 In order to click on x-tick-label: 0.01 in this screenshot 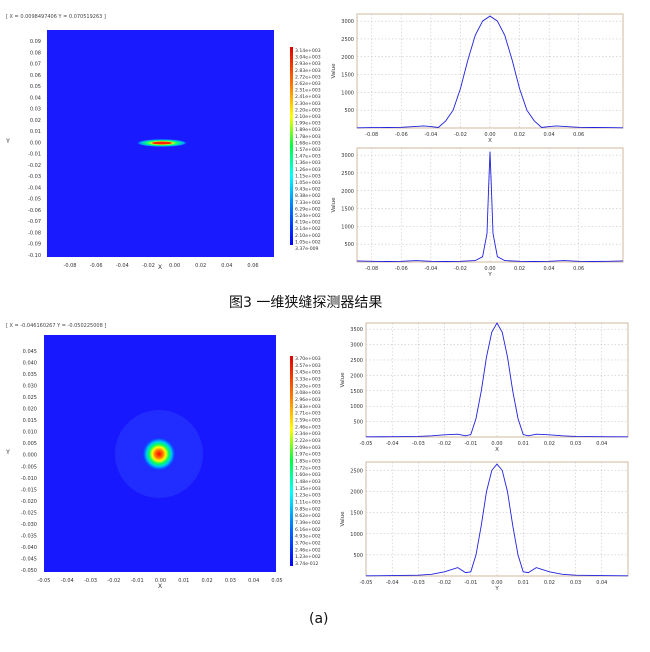, I will do `click(183, 581)`.